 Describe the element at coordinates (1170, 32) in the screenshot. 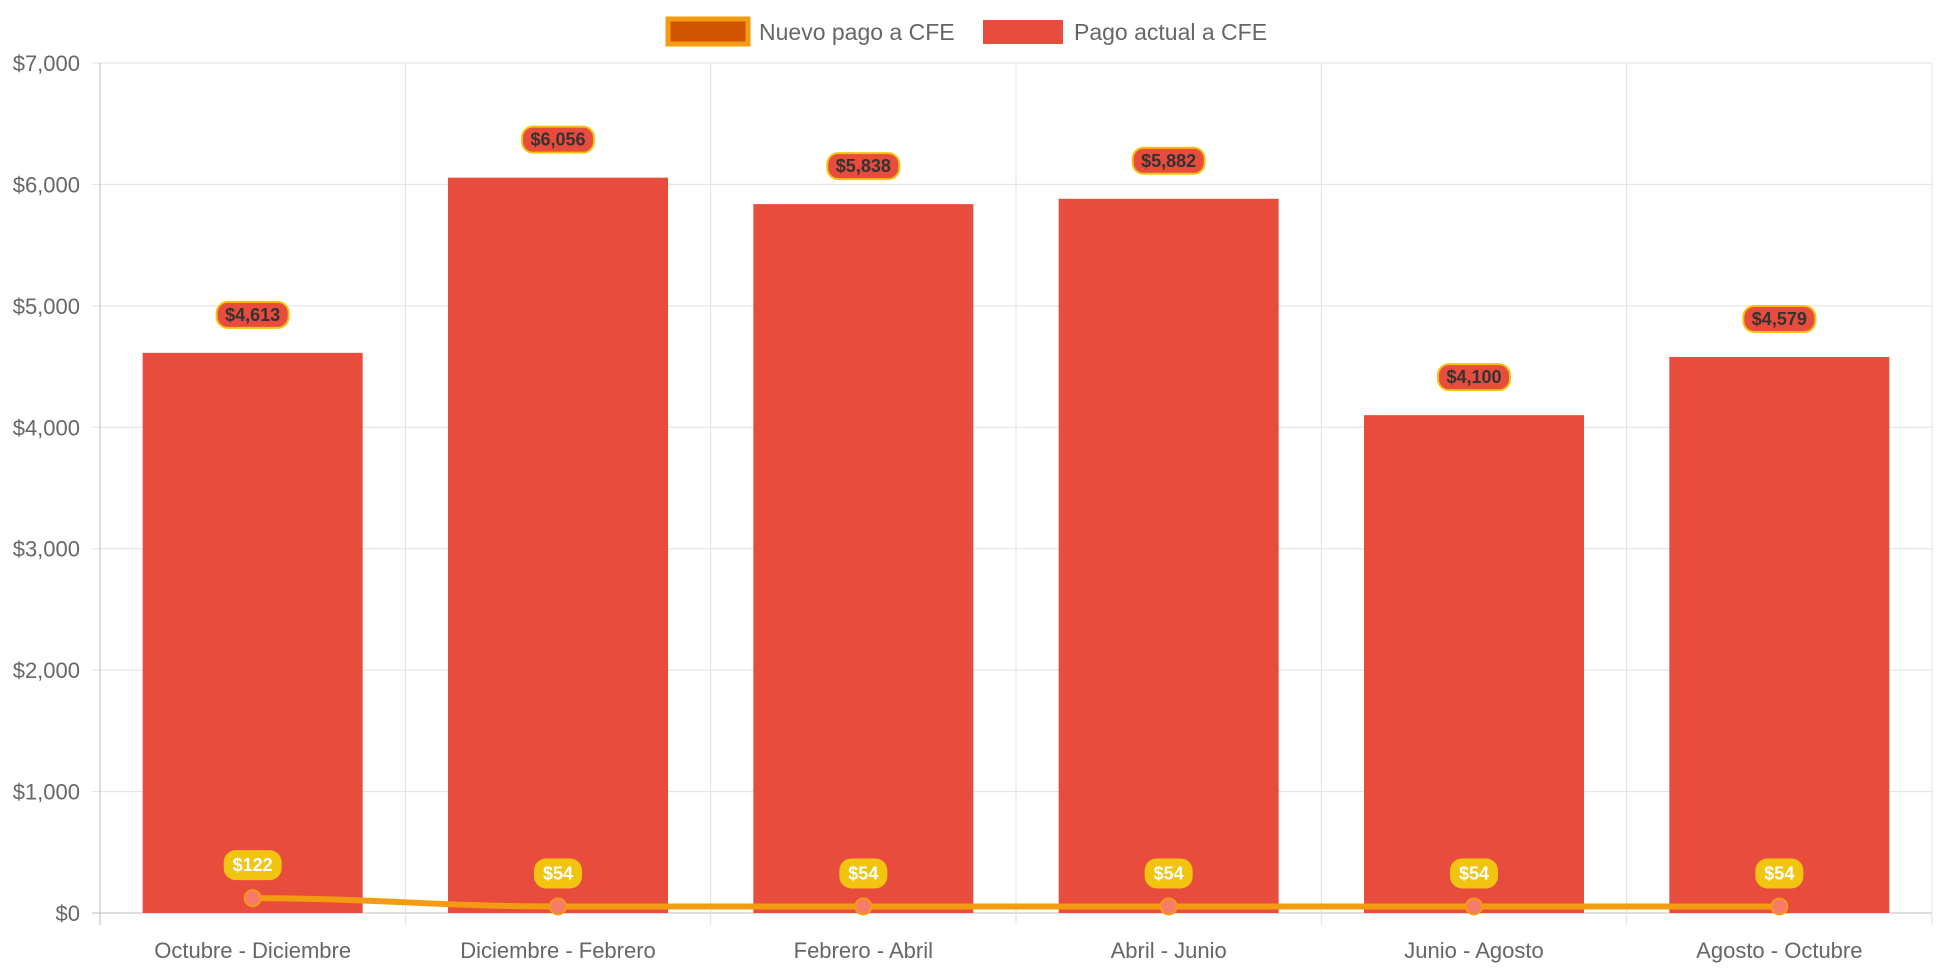

I see `legend-label-pago-actual: Pago actual a CFE` at that location.